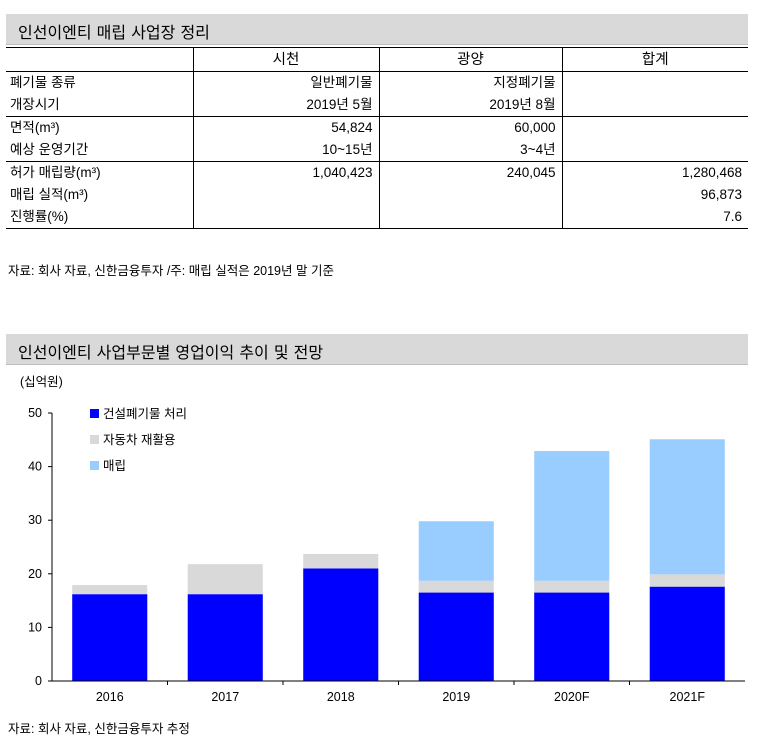  Describe the element at coordinates (470, 82) in the screenshot. I see `cell: 지정폐기물` at that location.